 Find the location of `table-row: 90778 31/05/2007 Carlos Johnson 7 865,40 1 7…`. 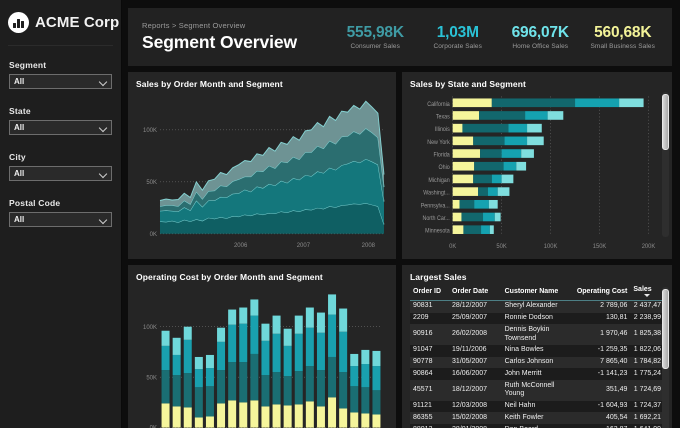

table-row: 90778 31/05/2007 Carlos Johnson 7 865,40 1 7… is located at coordinates (537, 362).